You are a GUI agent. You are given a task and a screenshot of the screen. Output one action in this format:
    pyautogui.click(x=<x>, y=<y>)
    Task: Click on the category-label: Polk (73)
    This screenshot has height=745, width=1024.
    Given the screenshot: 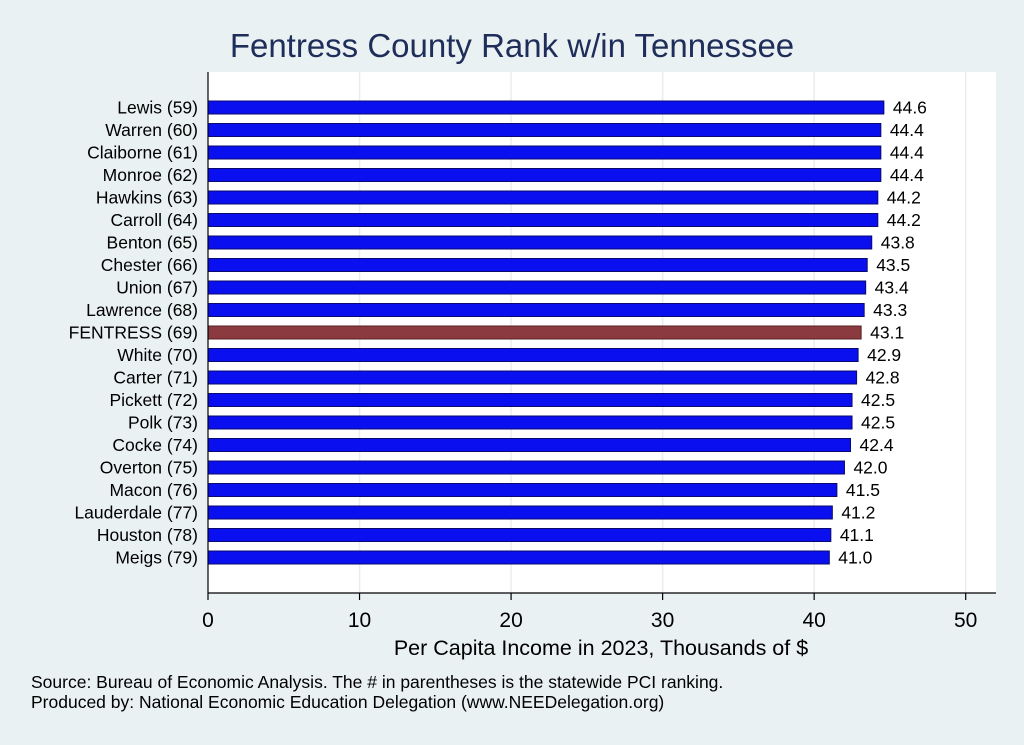 What is the action you would take?
    pyautogui.click(x=163, y=423)
    